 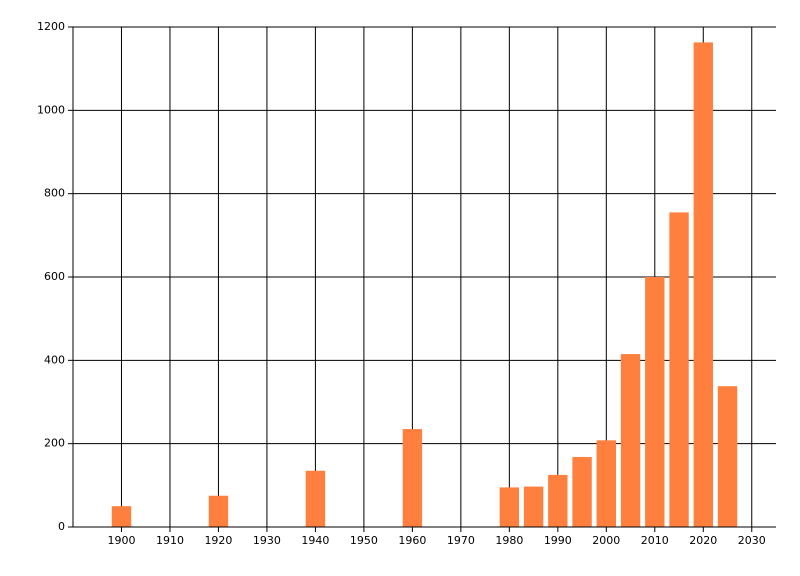 I want to click on x-tick-label: 1990, so click(x=558, y=540).